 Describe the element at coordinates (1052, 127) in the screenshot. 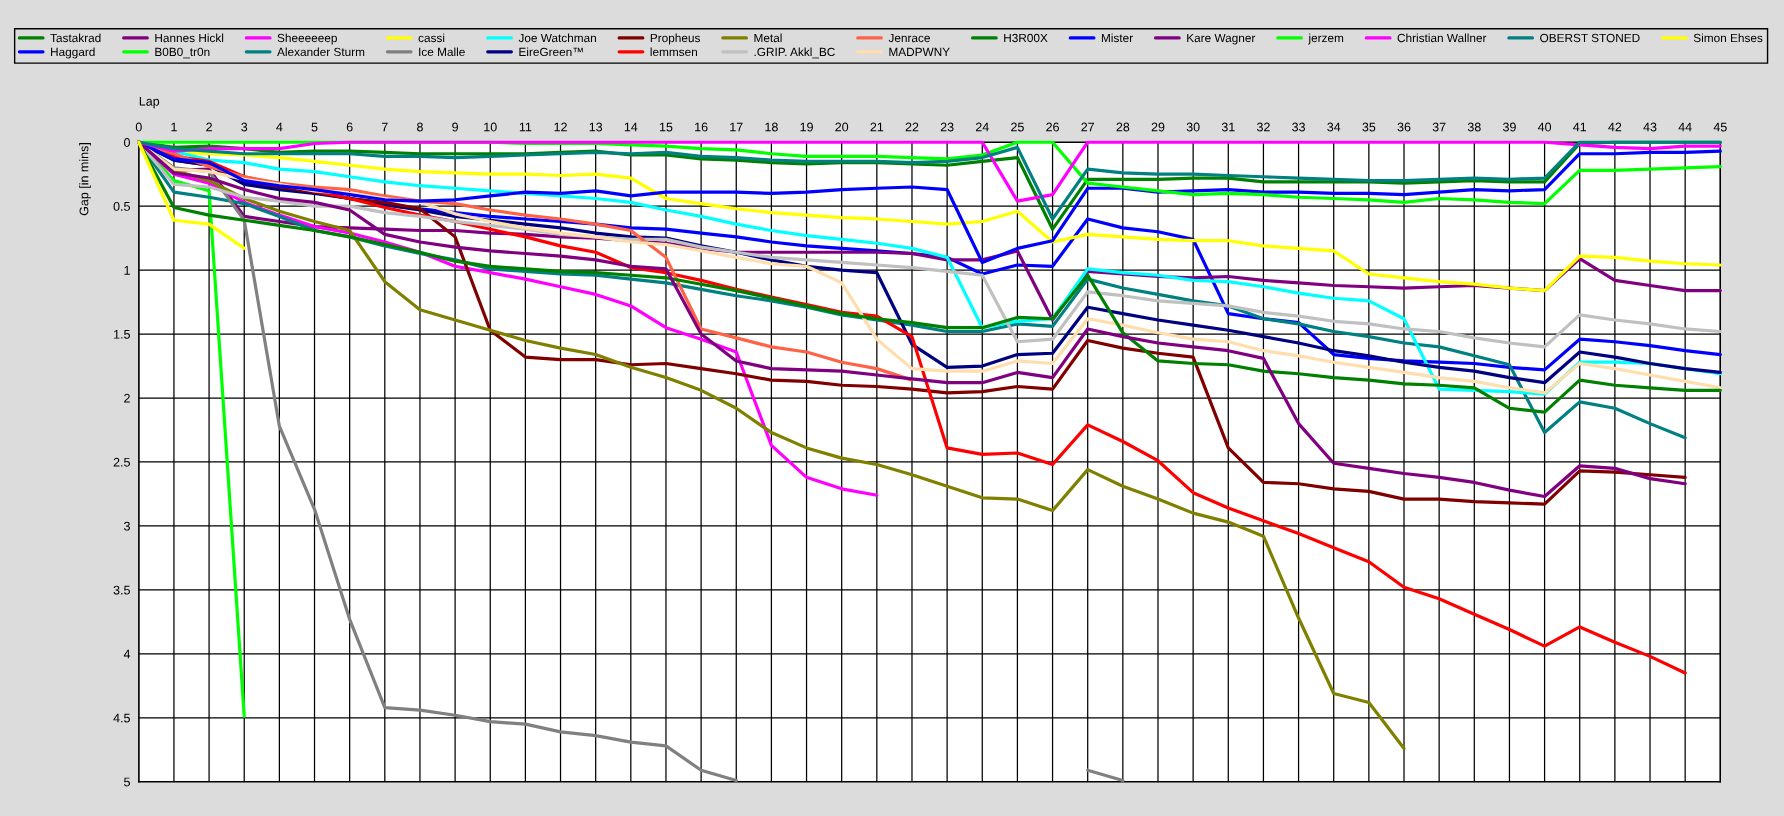

I see `x-tick-label: 26` at that location.